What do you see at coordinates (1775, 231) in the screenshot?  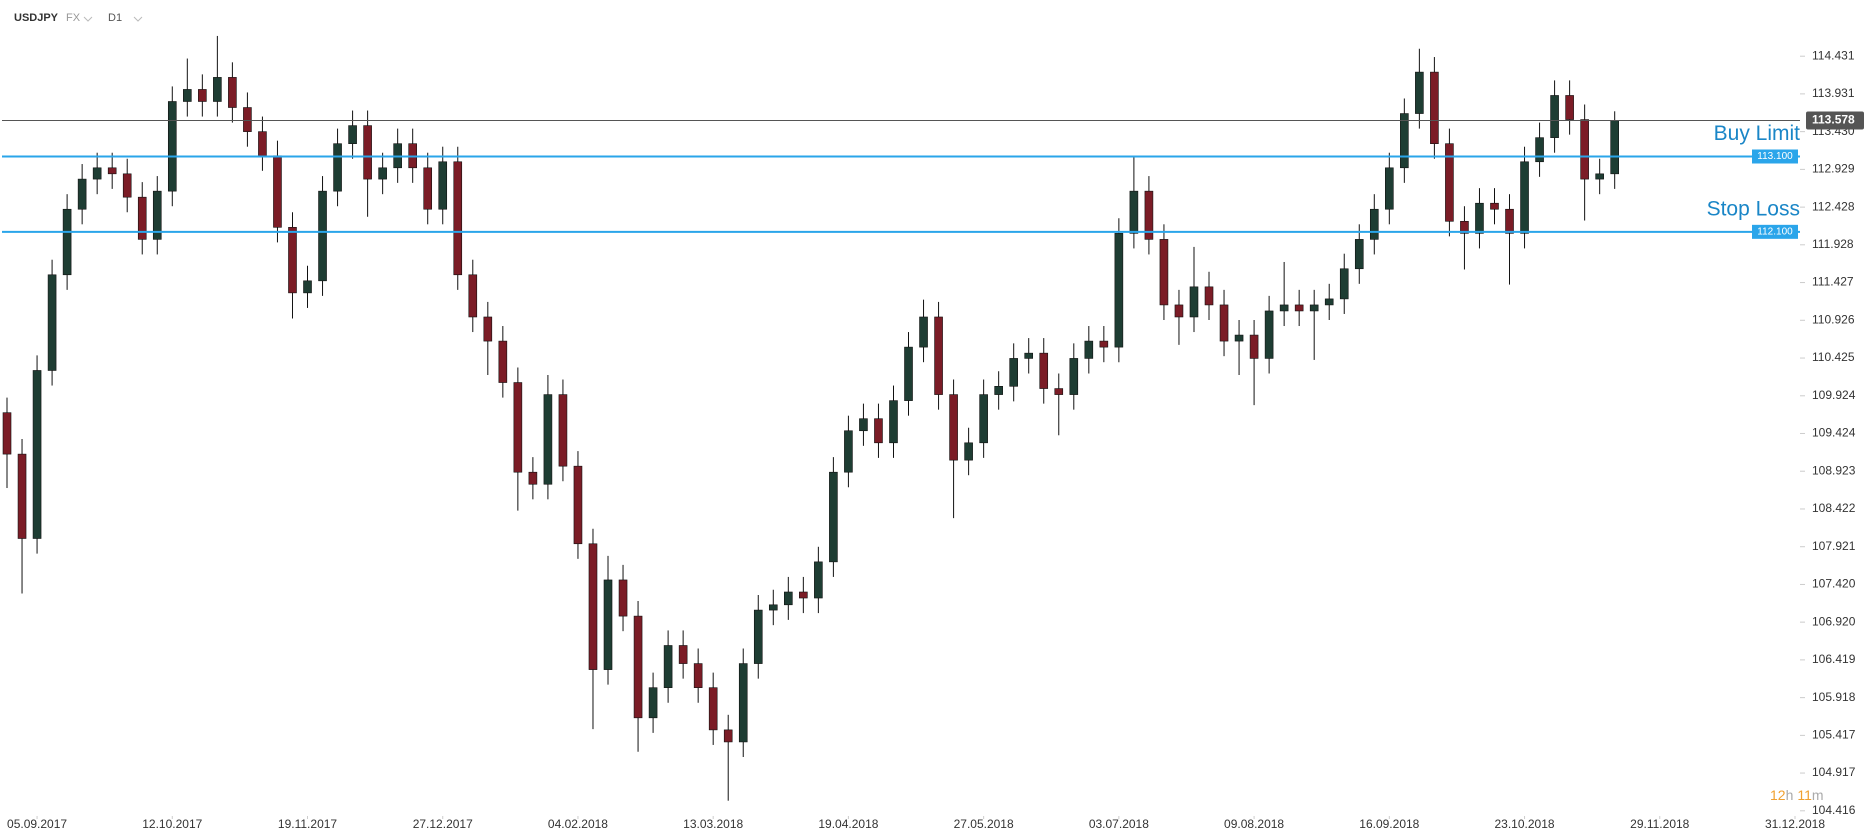 I see `order-level-value: 112.100` at bounding box center [1775, 231].